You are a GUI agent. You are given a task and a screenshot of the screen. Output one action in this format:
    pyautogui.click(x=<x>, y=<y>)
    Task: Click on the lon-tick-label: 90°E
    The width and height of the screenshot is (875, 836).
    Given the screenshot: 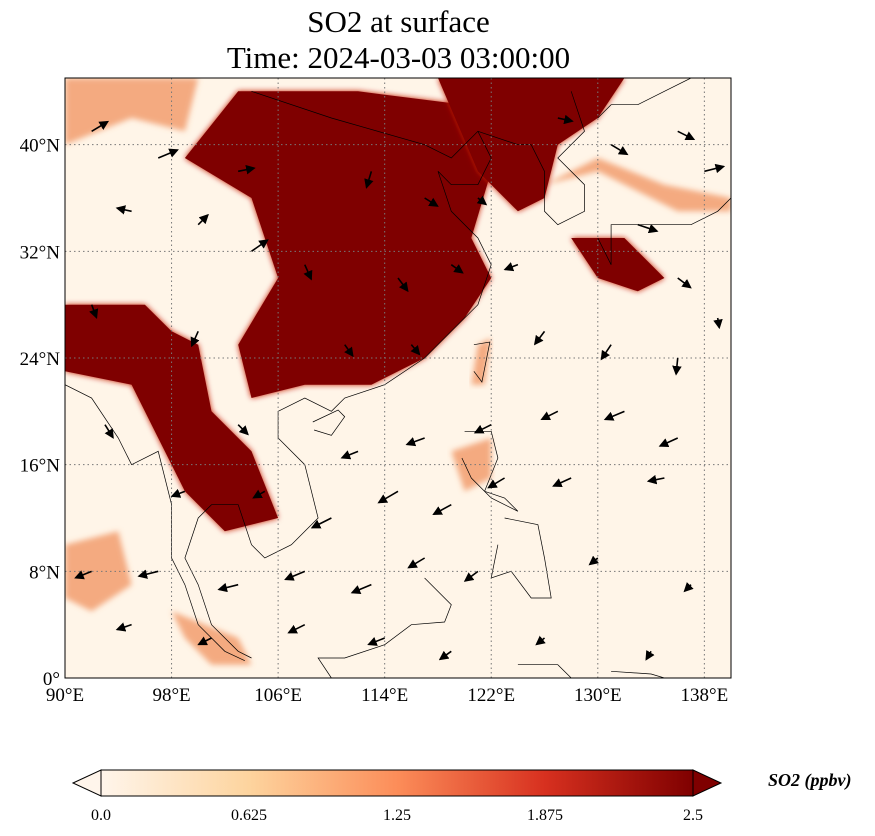 What is the action you would take?
    pyautogui.click(x=65, y=695)
    